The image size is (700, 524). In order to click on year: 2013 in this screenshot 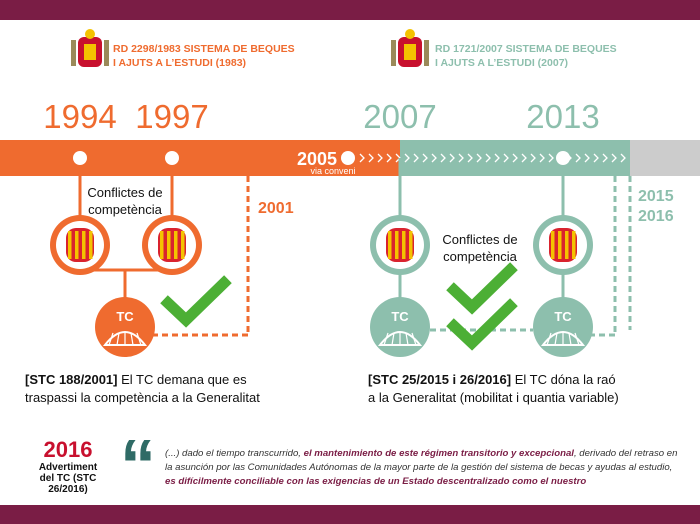, I will do `click(562, 116)`.